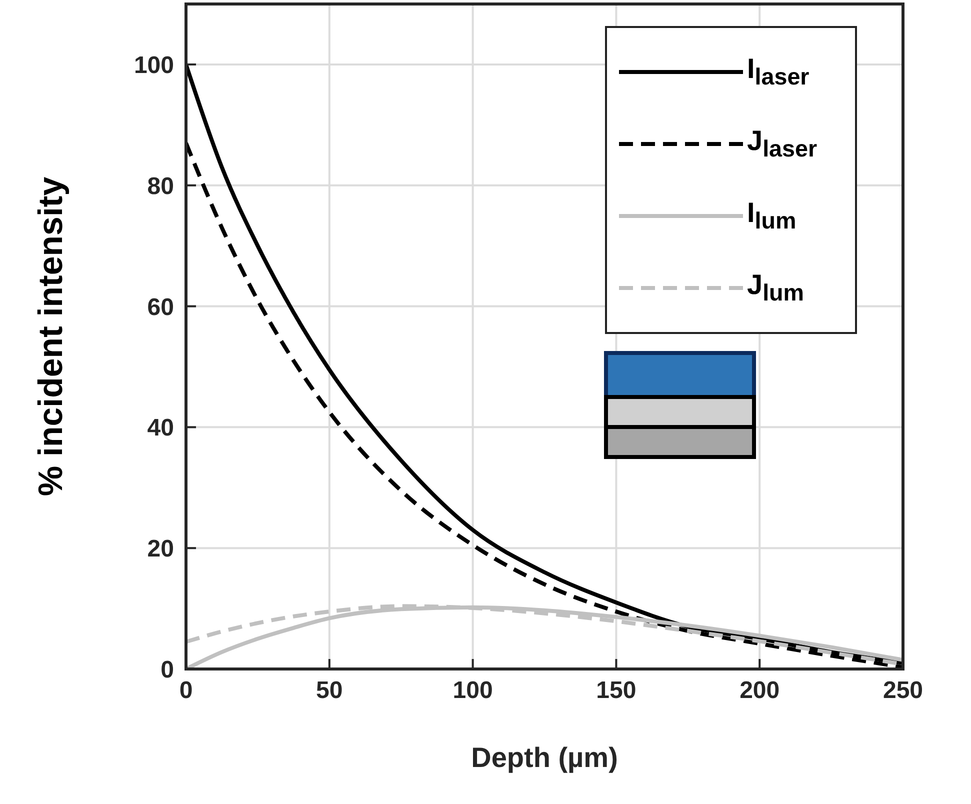 The image size is (971, 804). What do you see at coordinates (771, 216) in the screenshot?
I see `legend-label: I$_{lum}$` at bounding box center [771, 216].